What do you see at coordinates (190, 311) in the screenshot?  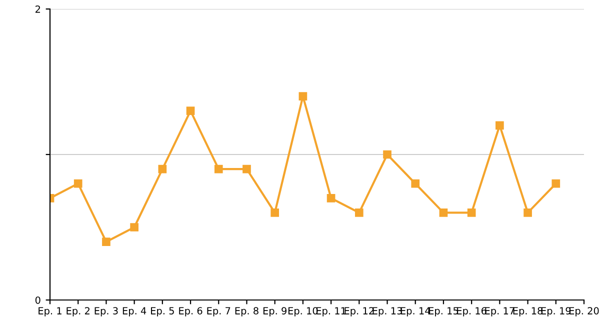 I see `x-tick-label: Ep. 6` at bounding box center [190, 311].